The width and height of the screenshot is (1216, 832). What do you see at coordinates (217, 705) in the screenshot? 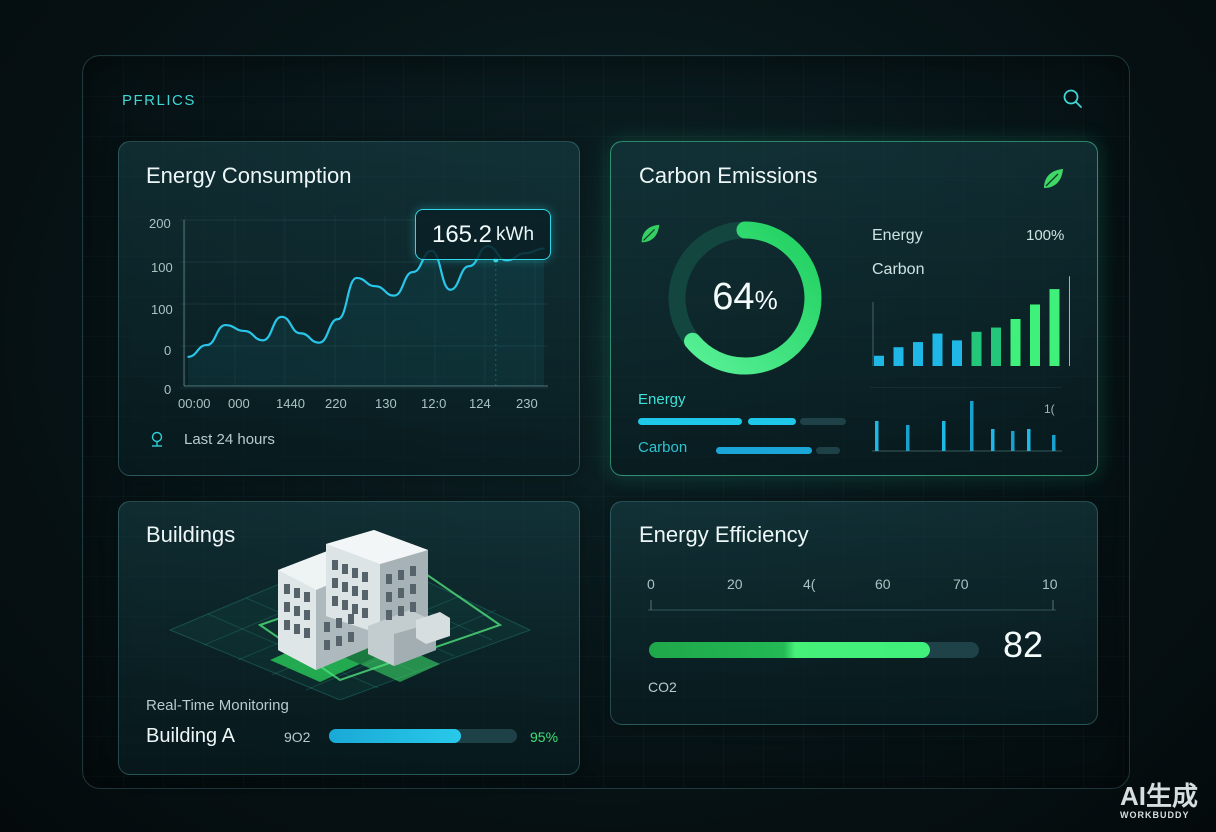
I see `monitoring-label: Real-Time Monitoring` at bounding box center [217, 705].